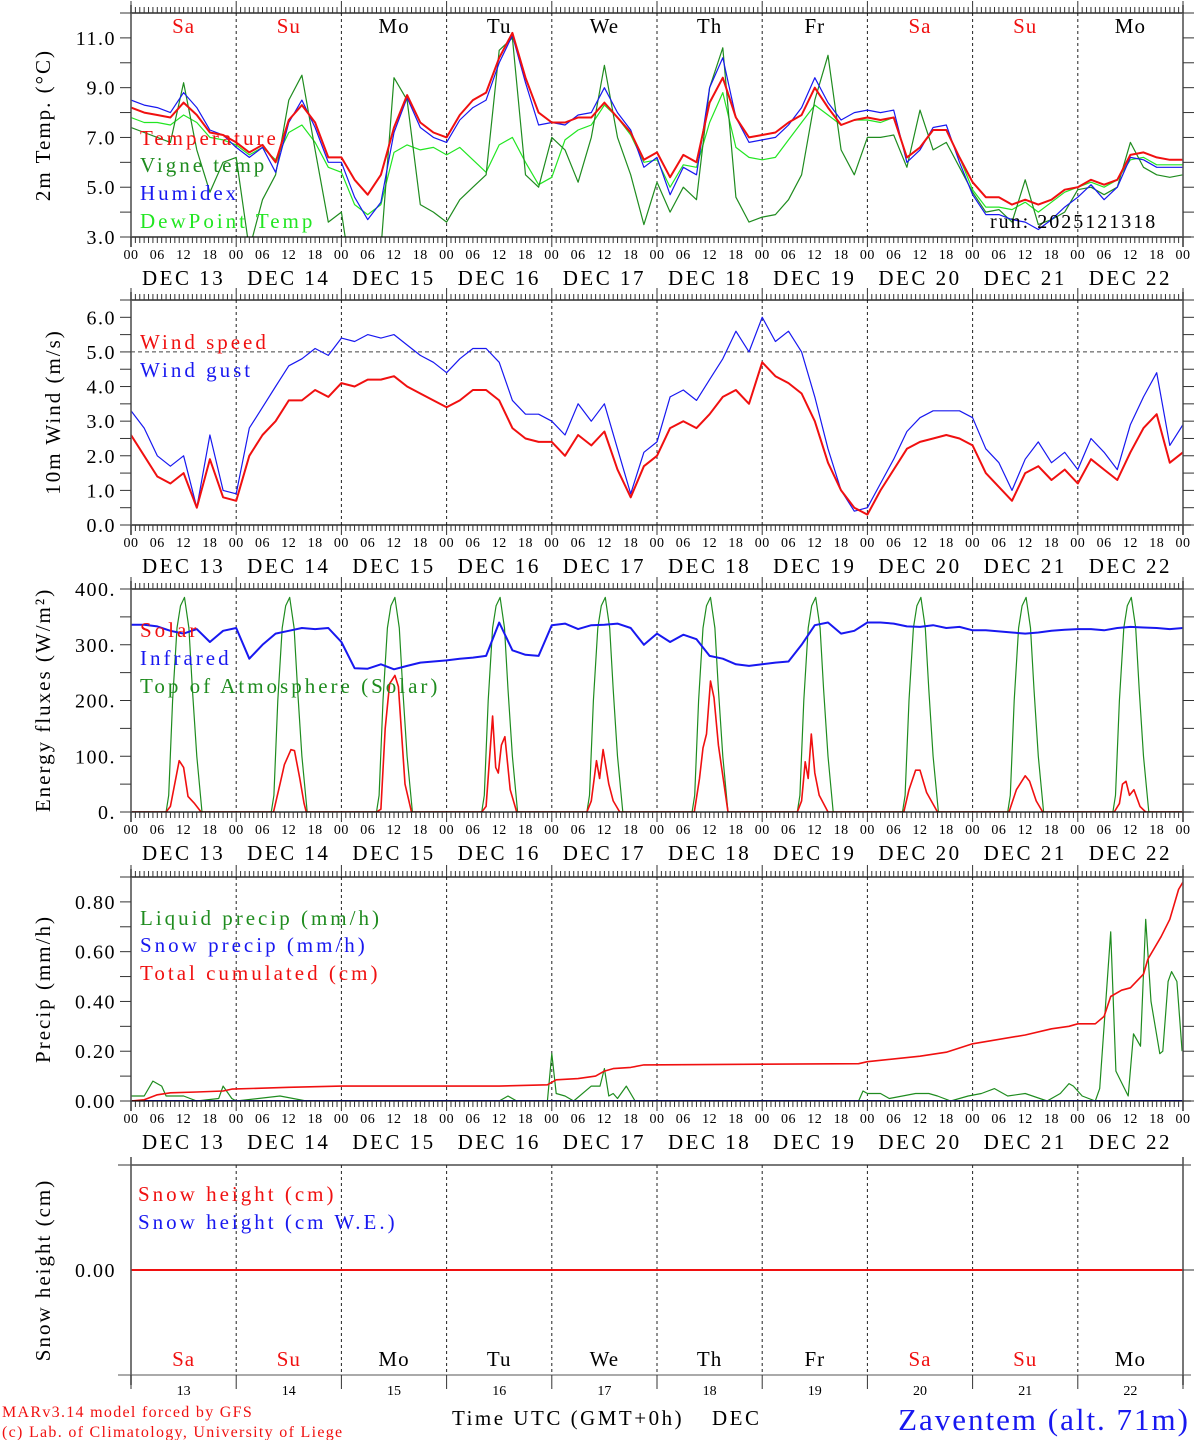 The height and width of the screenshot is (1440, 1194). What do you see at coordinates (43, 125) in the screenshot?
I see `y-axis-title-temp: 2m Temp. (°C)` at bounding box center [43, 125].